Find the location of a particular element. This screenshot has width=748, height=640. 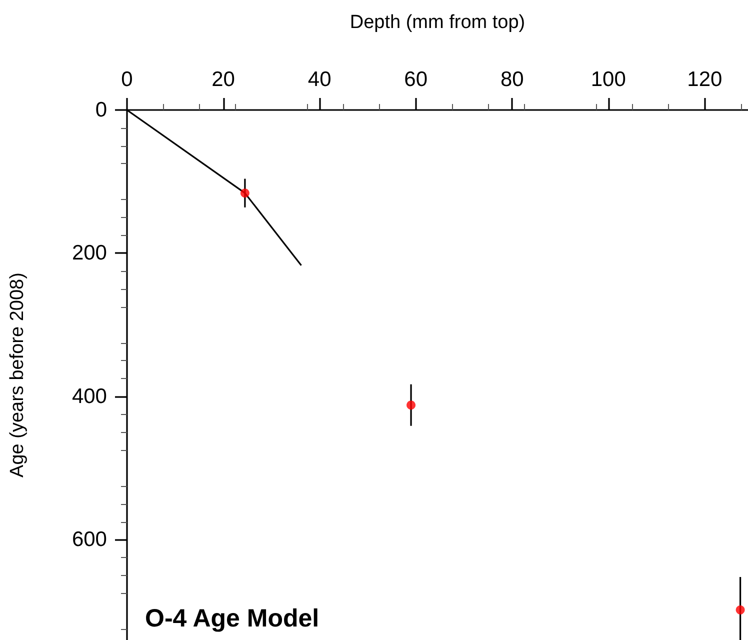

y-axis-title: Age (years before 2008) is located at coordinates (17, 375).